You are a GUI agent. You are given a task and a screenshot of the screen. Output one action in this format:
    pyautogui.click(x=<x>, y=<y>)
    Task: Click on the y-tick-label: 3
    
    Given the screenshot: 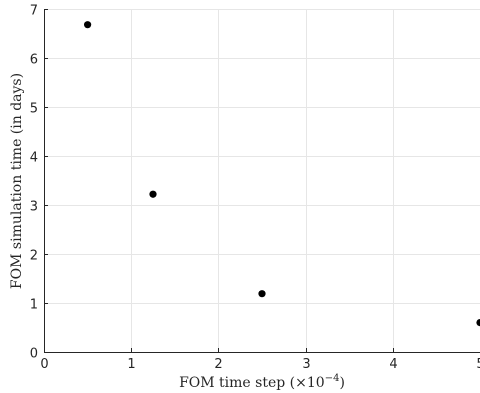 What is the action you would take?
    pyautogui.click(x=34, y=207)
    